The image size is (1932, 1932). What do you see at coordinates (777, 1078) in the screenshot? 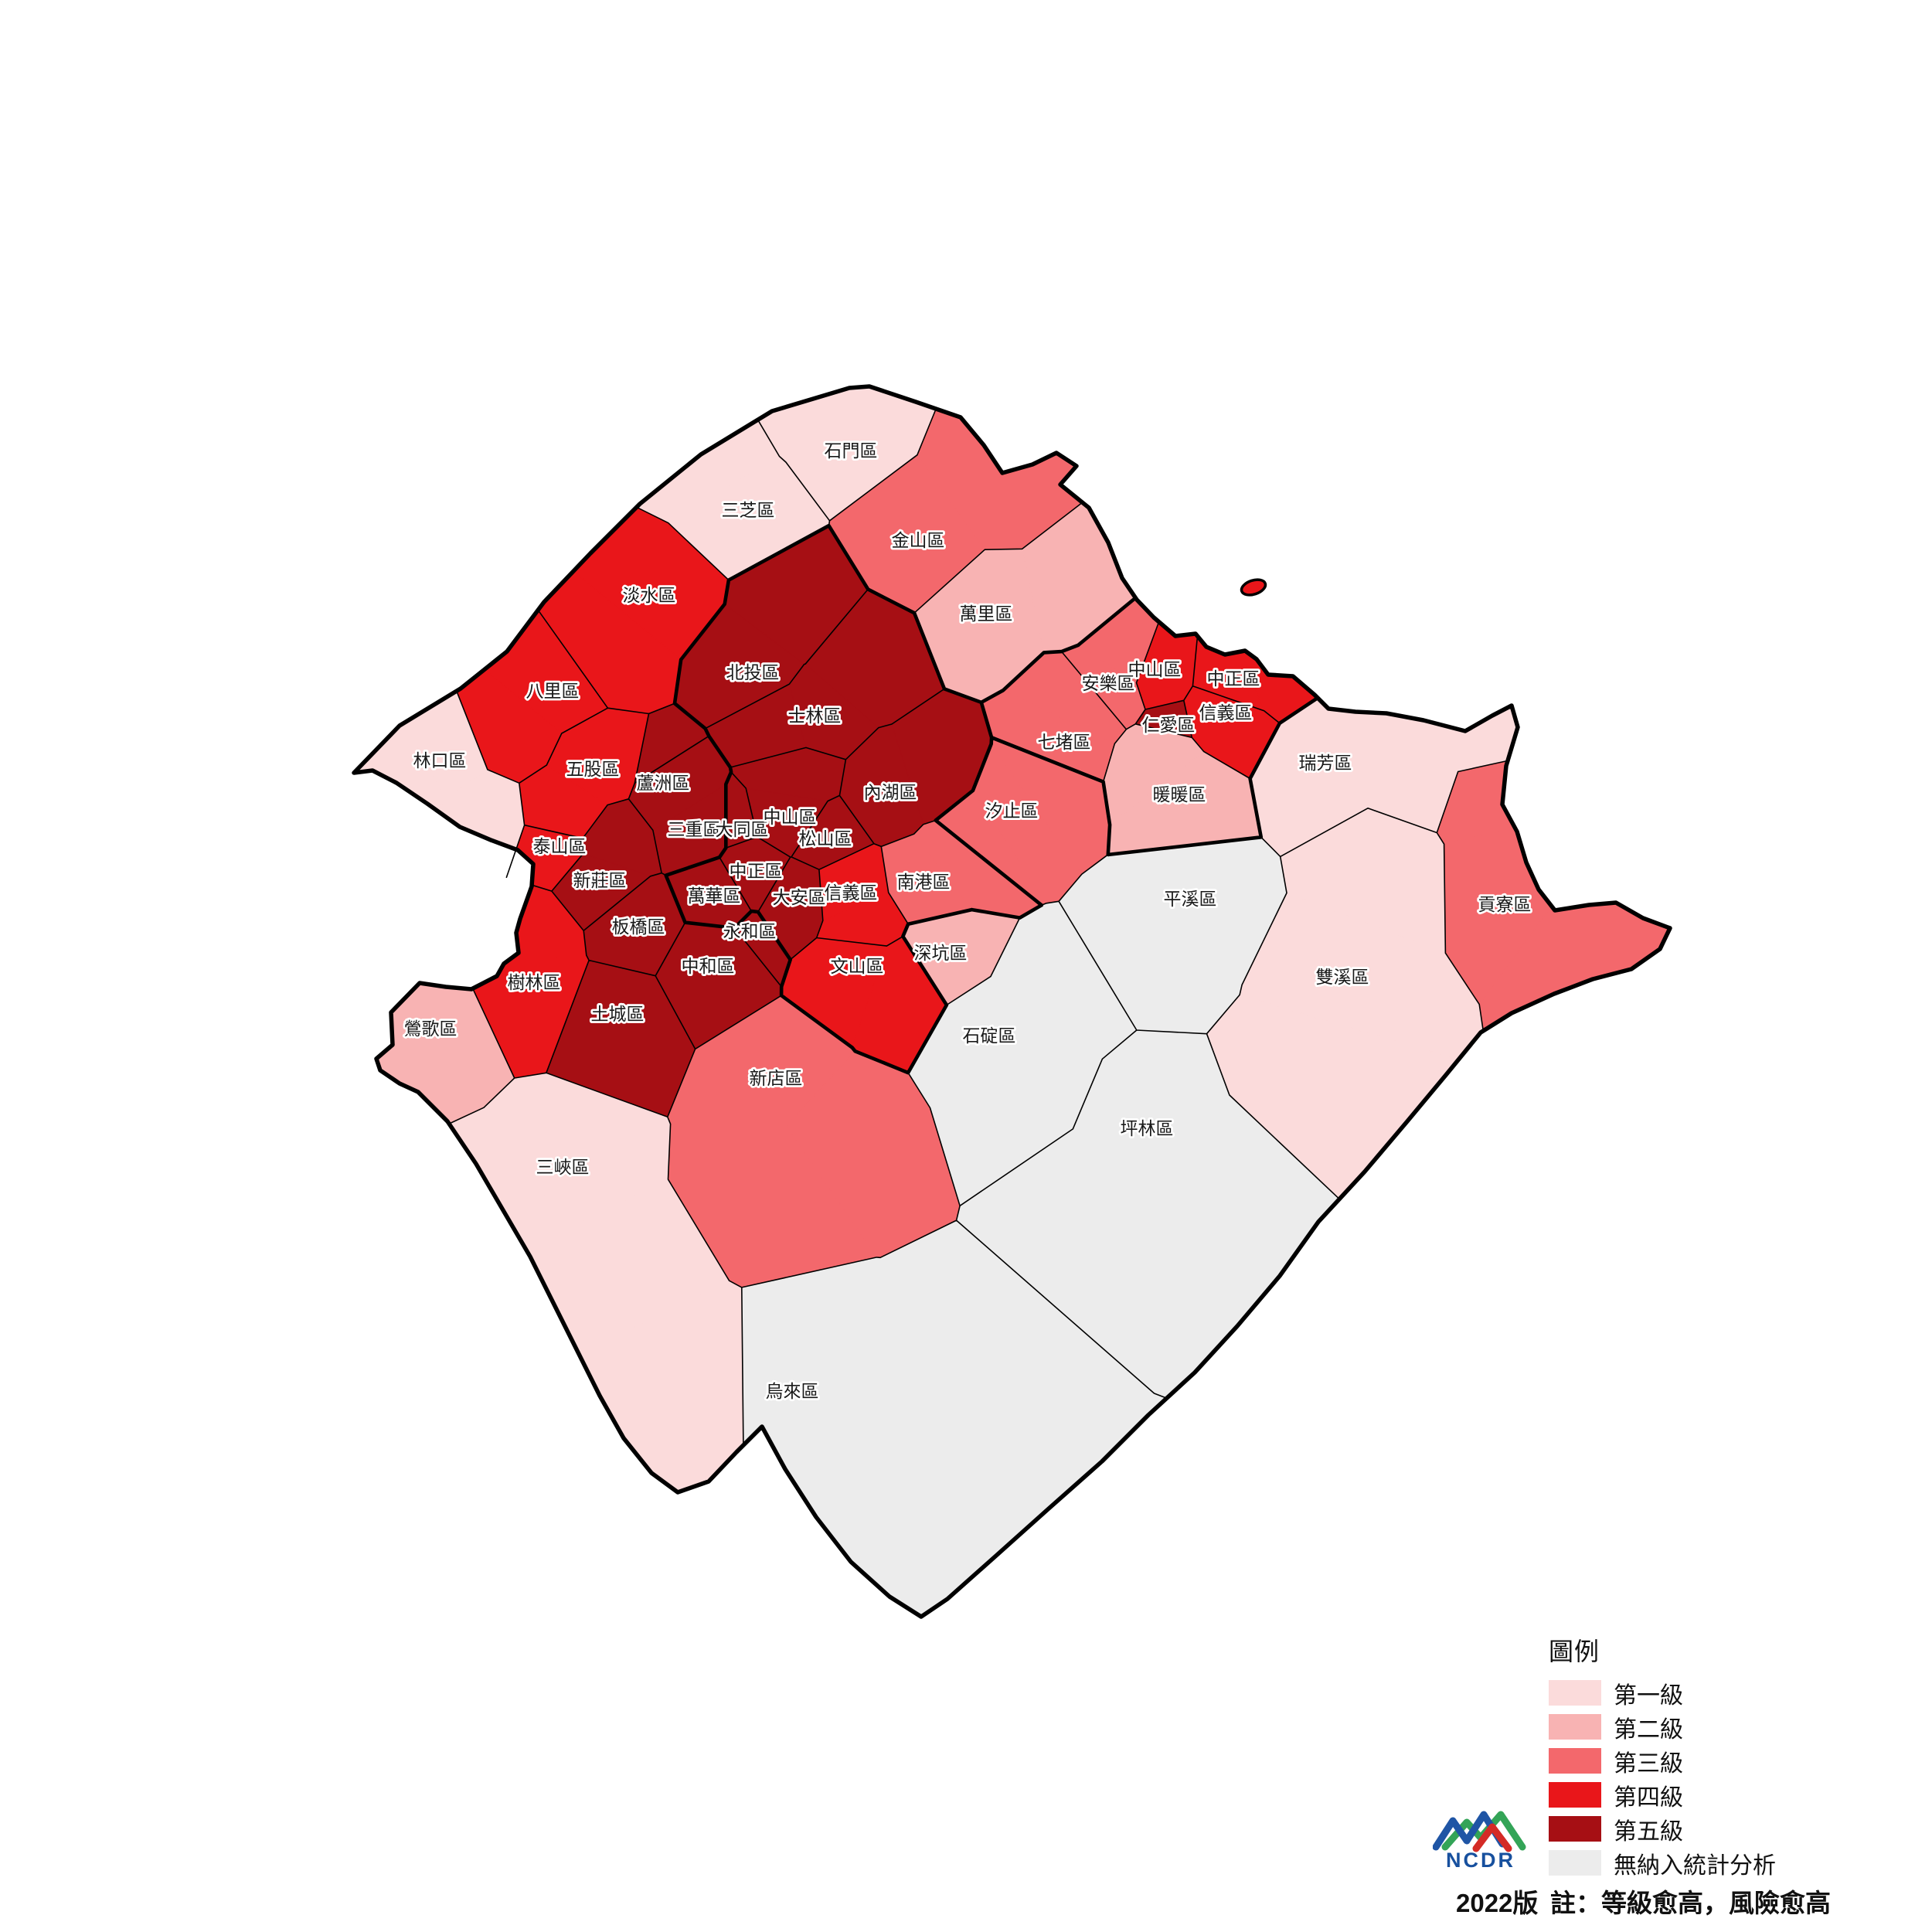
I see `district-label-xindian: 新店區` at bounding box center [777, 1078].